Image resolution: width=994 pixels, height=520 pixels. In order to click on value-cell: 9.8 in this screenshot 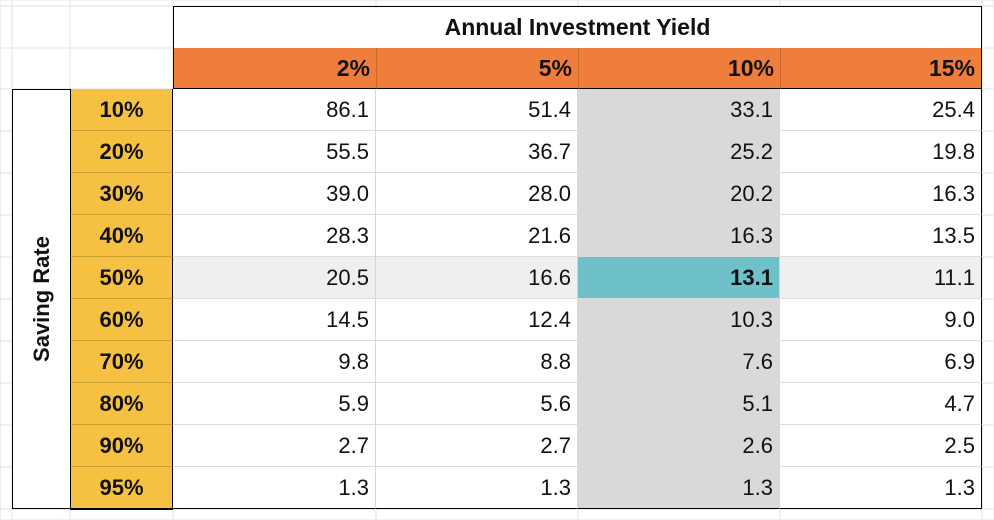, I will do `click(274, 362)`.